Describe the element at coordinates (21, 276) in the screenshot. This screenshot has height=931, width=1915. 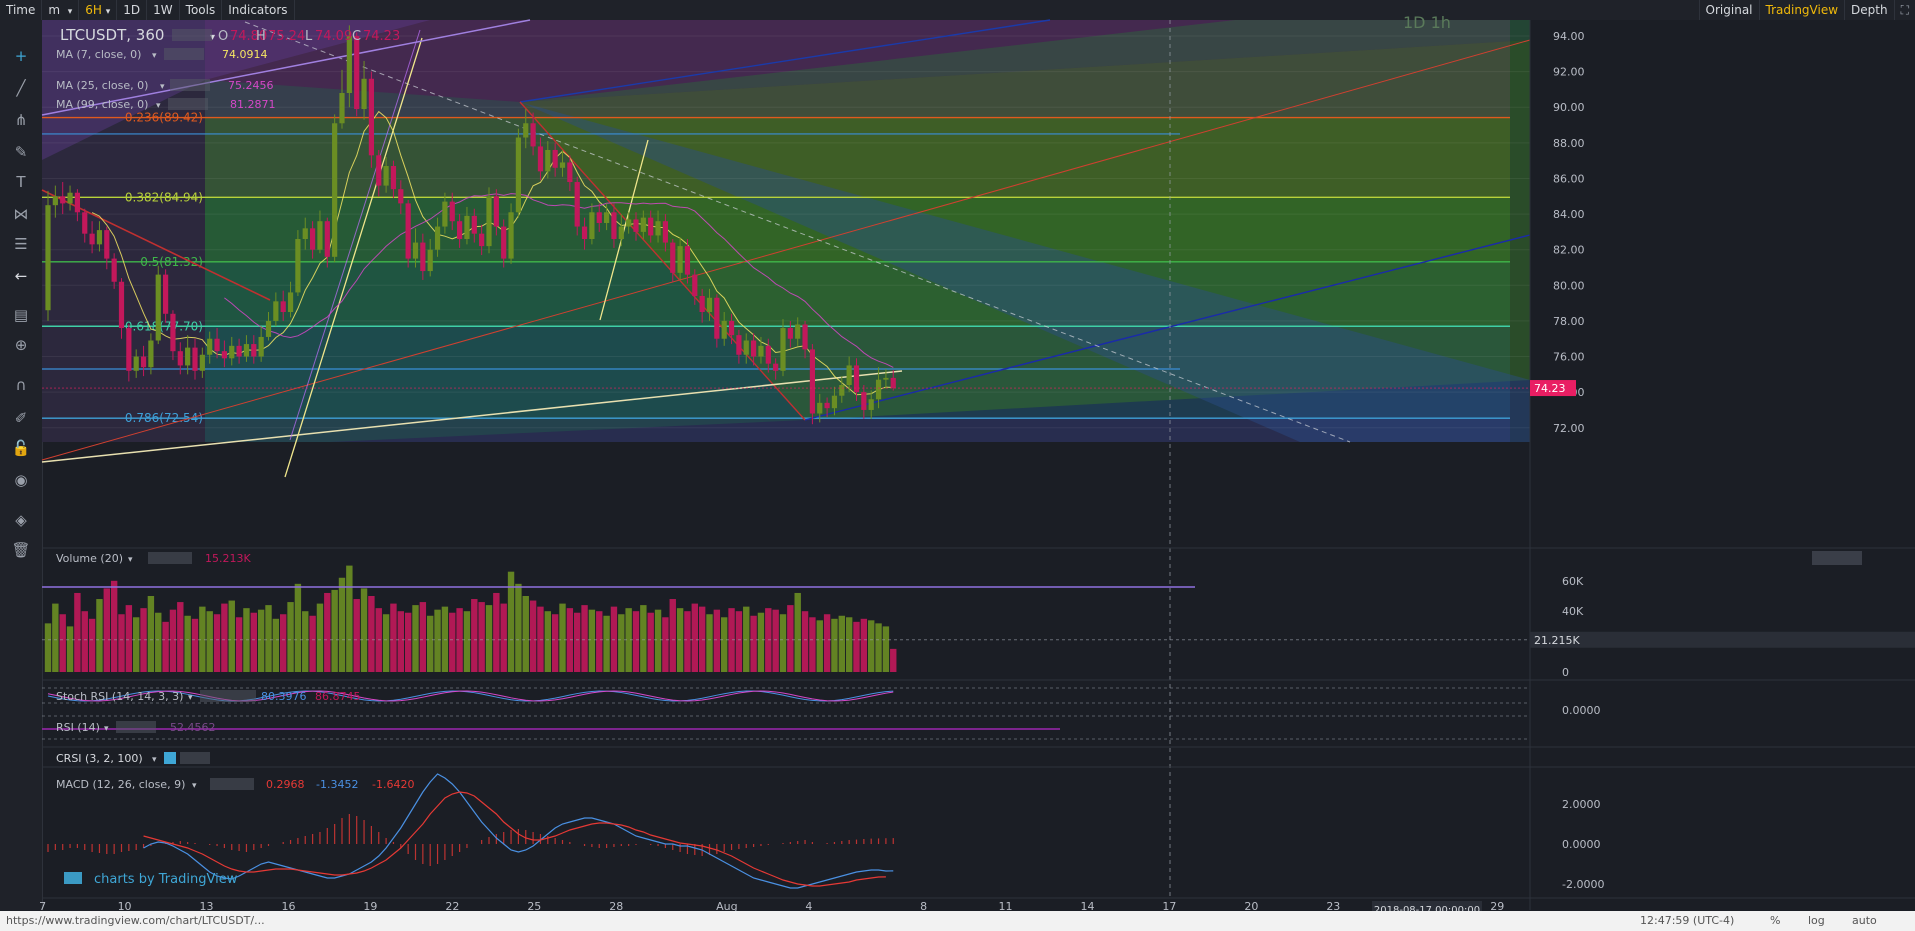
I see `back-arrow-icon: ←` at that location.